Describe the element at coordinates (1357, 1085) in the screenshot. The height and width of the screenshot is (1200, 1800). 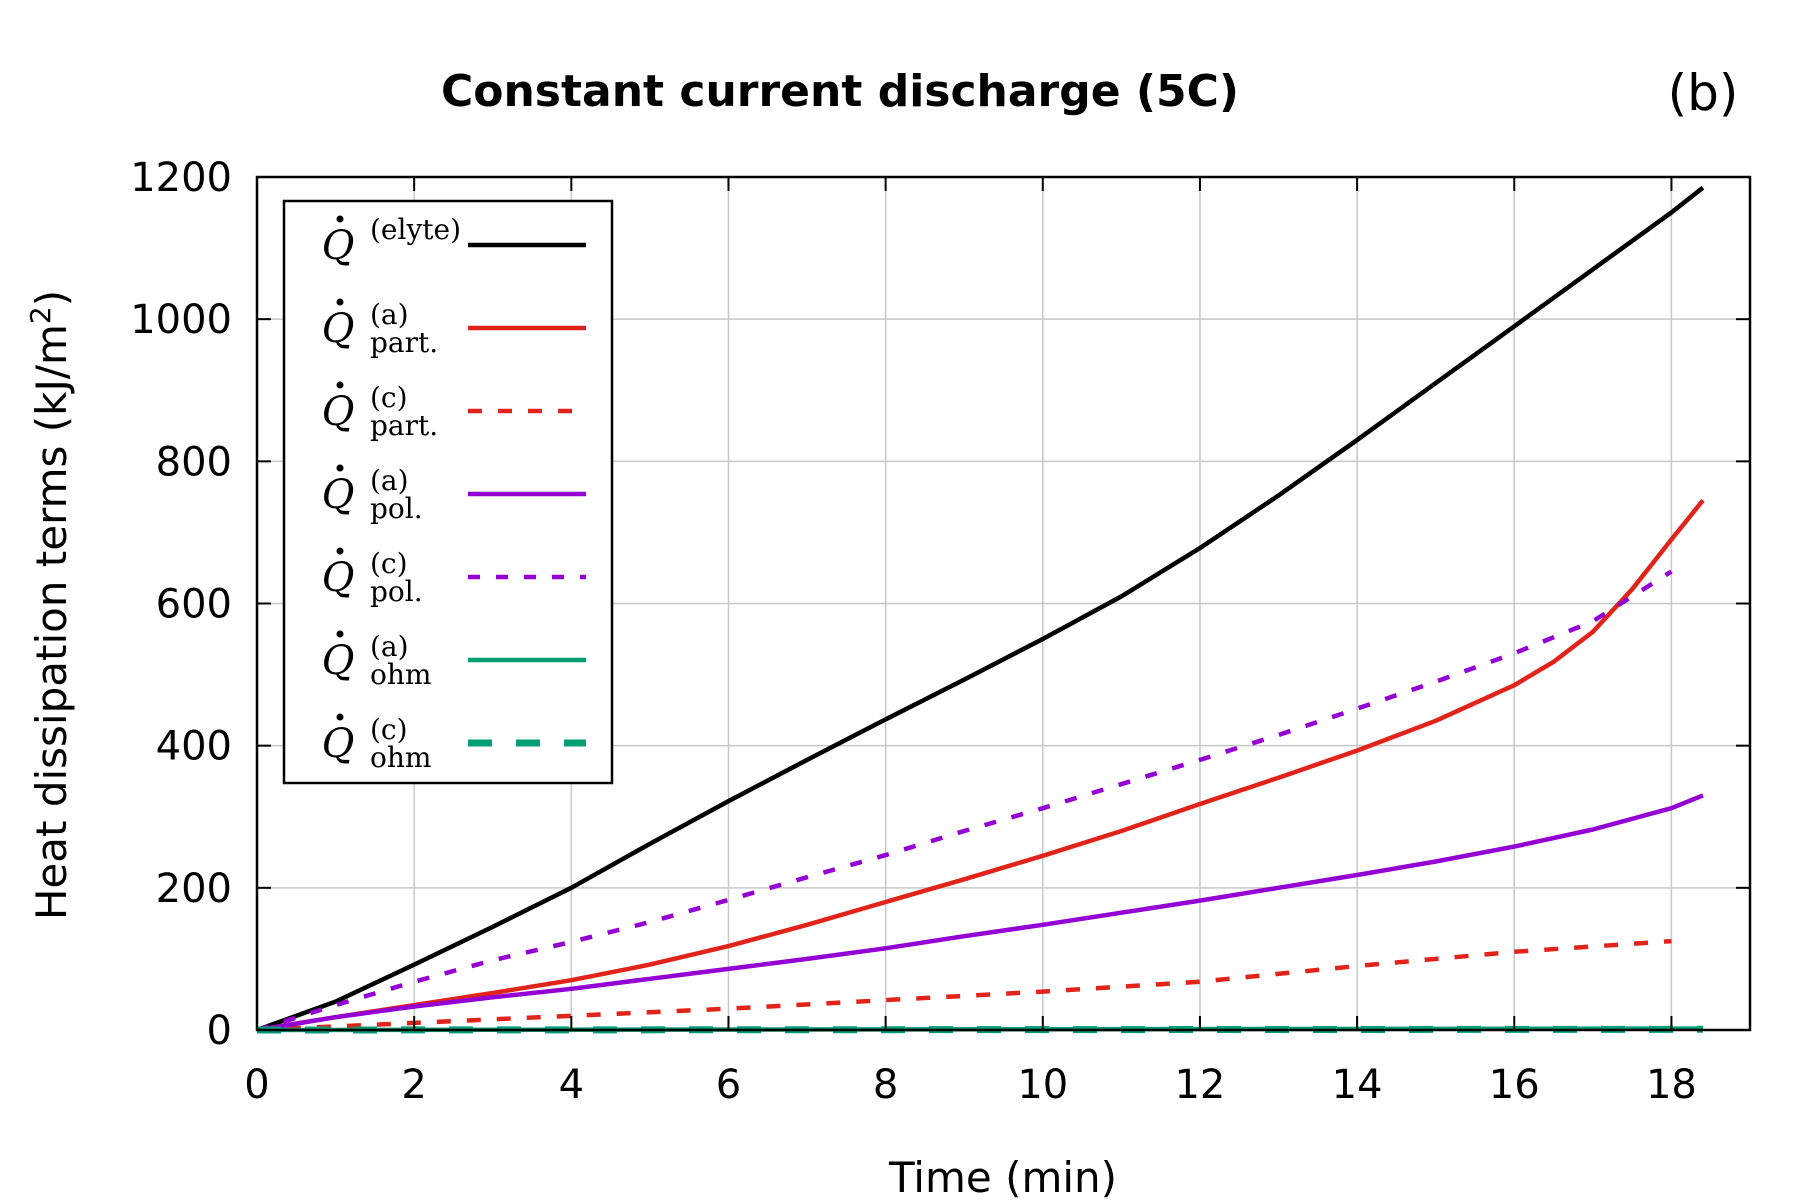
I see `x-tick-label: 14` at that location.